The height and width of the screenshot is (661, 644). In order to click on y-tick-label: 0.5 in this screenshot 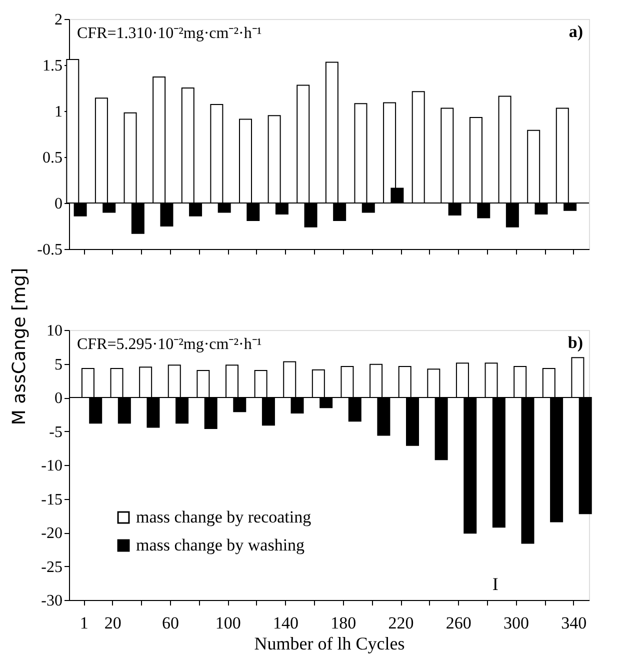, I will do `click(52, 158)`.